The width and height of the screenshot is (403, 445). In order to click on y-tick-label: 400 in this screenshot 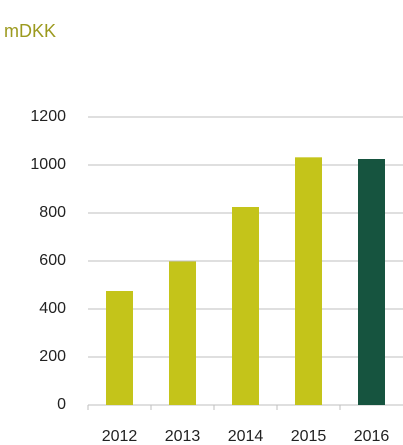, I will do `click(52, 308)`.